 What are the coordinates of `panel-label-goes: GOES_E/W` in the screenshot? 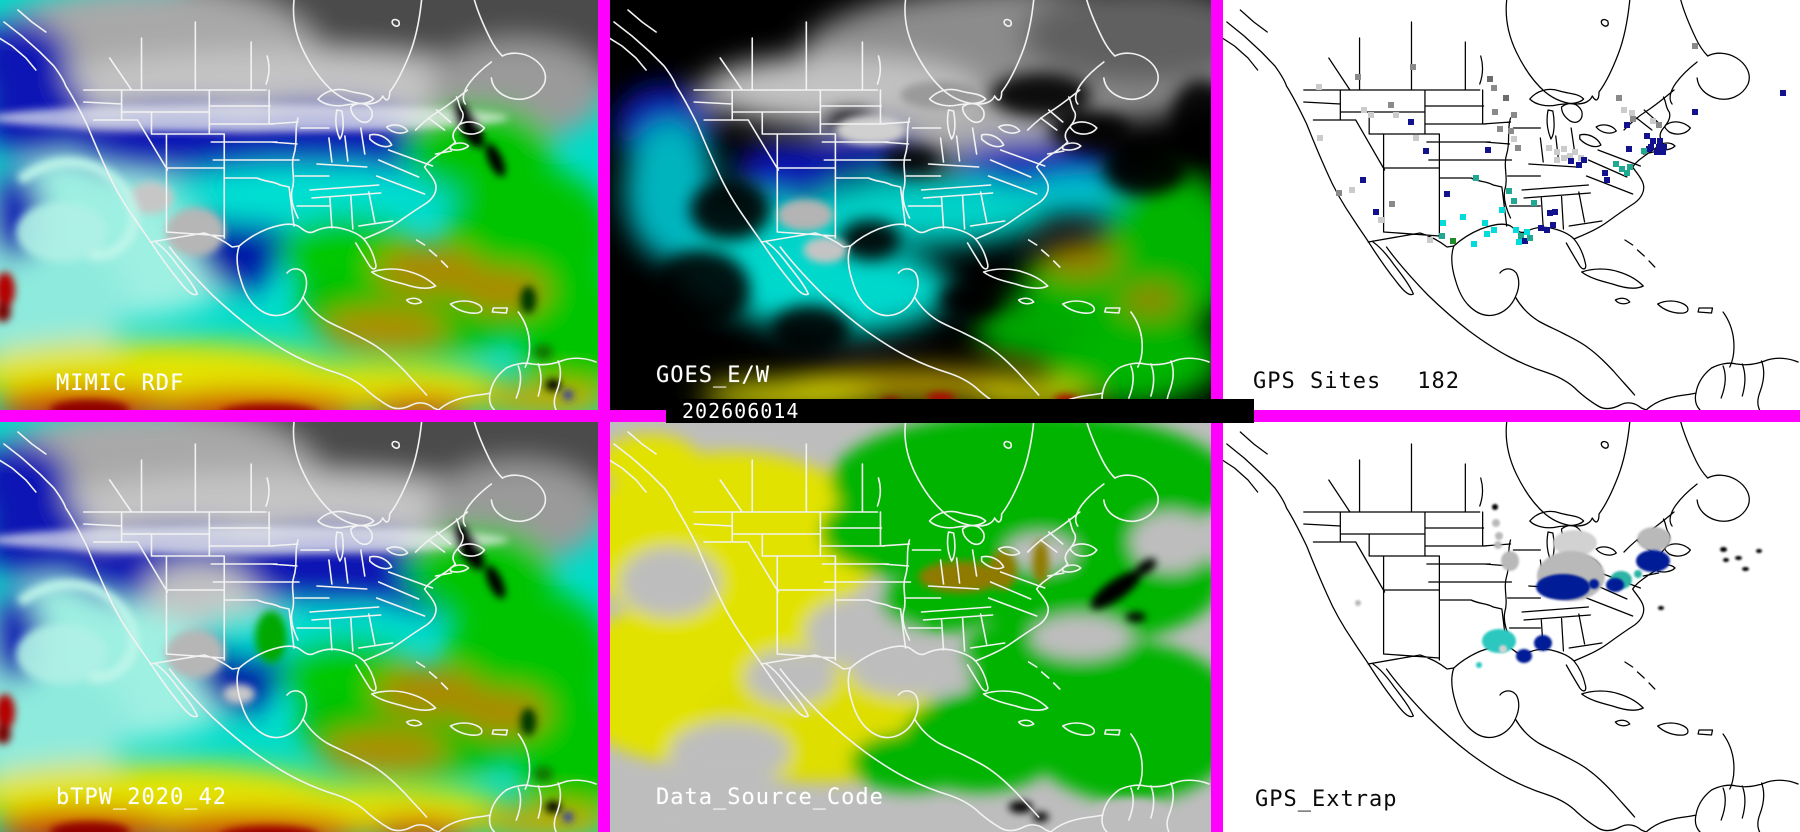 It's located at (713, 375).